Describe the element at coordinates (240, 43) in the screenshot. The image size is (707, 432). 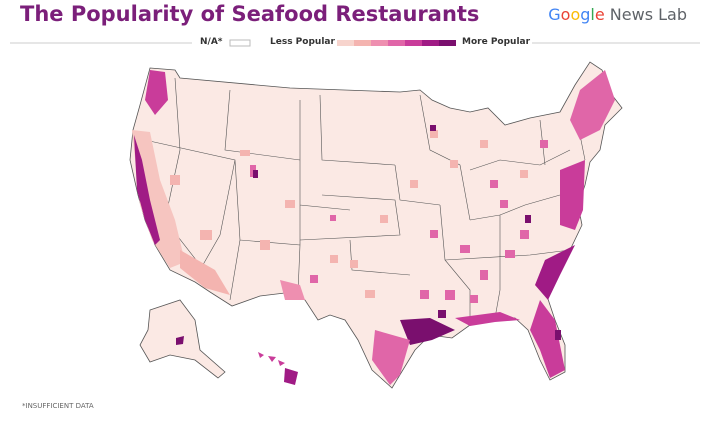
I see `na-swatch` at that location.